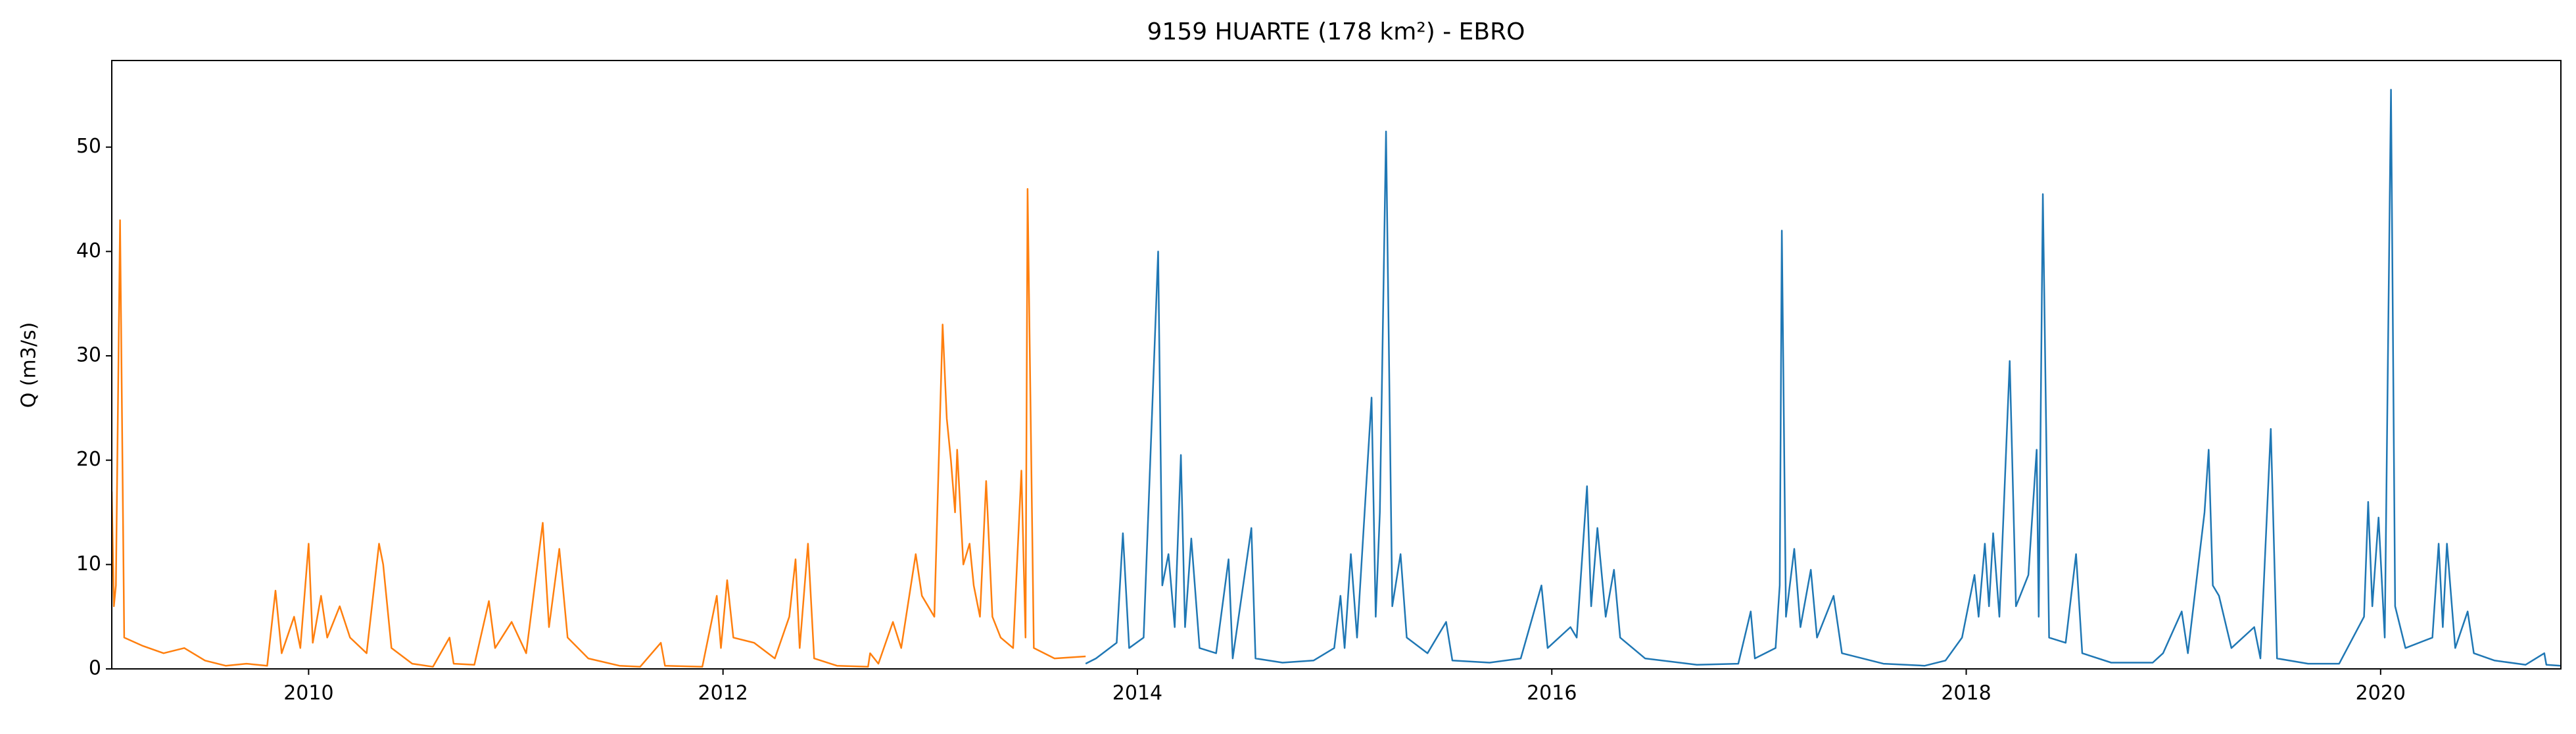  I want to click on x-tick-label: 2020, so click(2381, 694).